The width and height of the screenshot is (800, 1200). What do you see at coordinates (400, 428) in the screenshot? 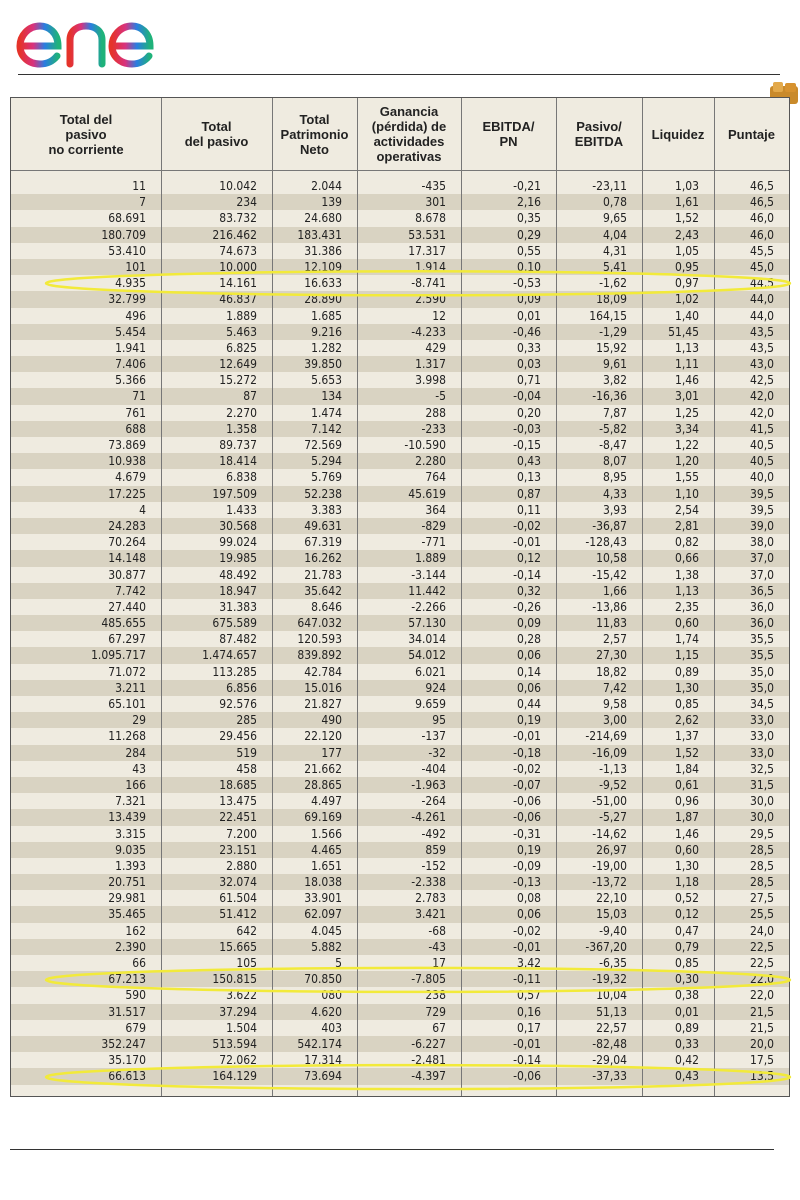
I see `table-row: 688 1.358 7.142 -233 -0,03 -5,82 3,34 41,5` at bounding box center [400, 428].